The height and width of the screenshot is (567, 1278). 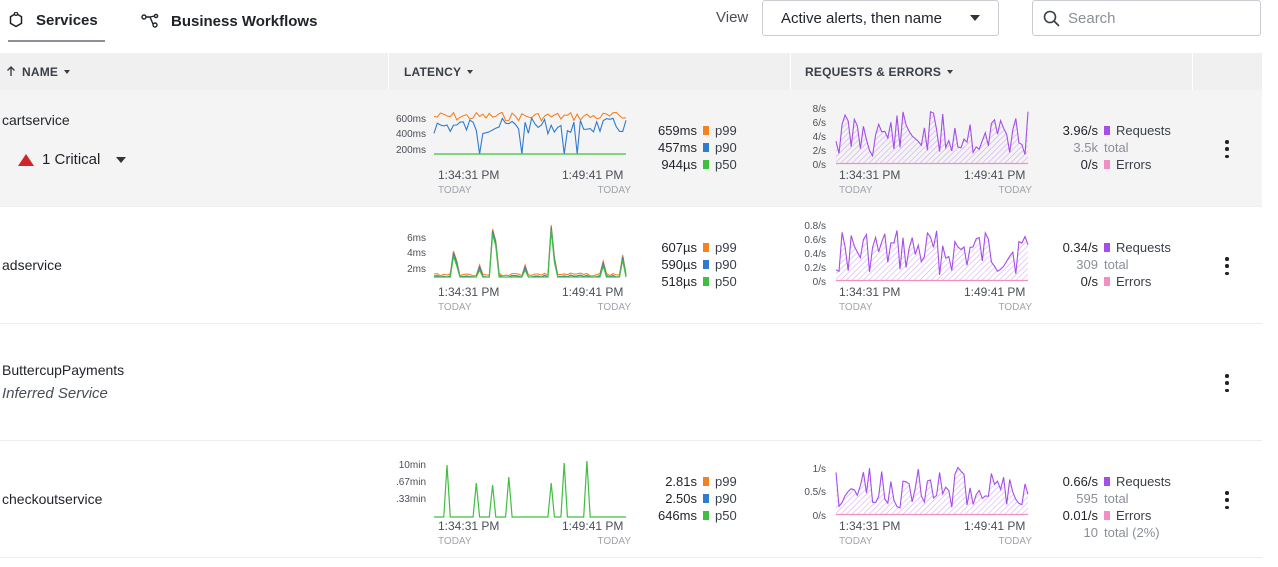 I want to click on requests-line, so click(x=932, y=134).